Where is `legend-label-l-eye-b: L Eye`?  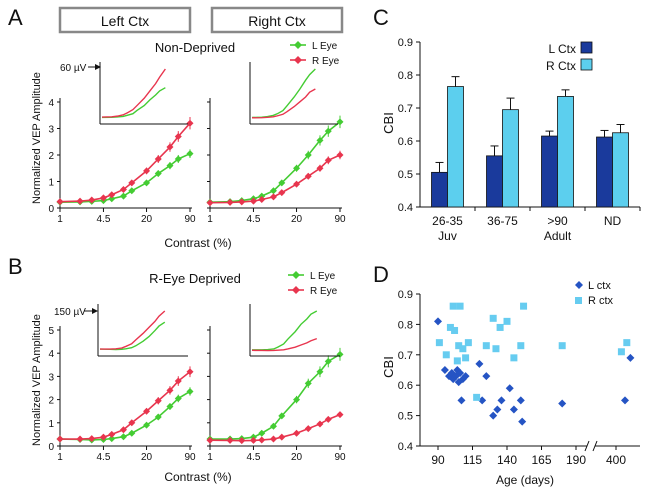 legend-label-l-eye-b: L Eye is located at coordinates (323, 276).